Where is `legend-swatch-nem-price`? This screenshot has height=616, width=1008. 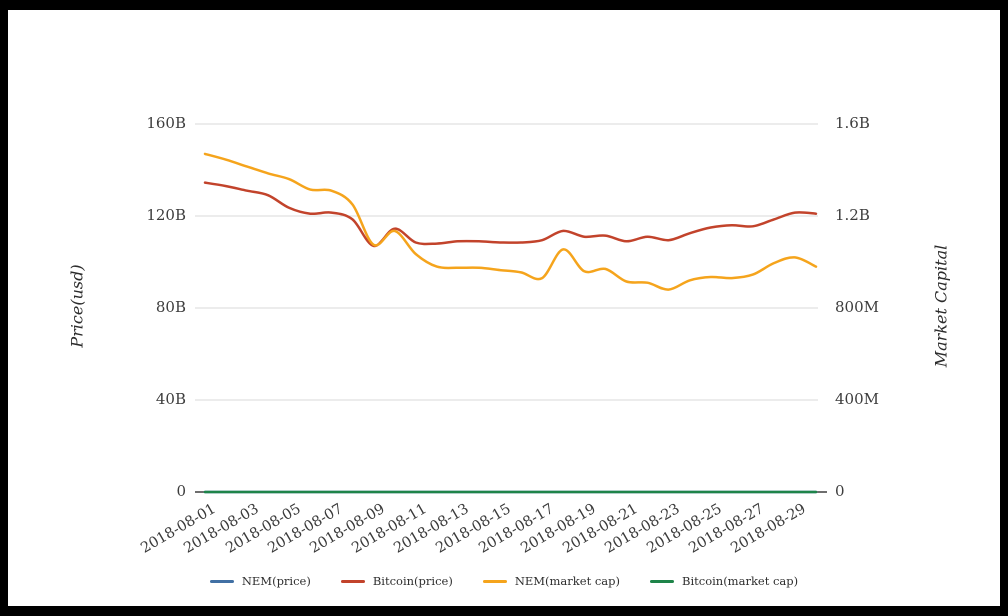 legend-swatch-nem-price is located at coordinates (221, 581).